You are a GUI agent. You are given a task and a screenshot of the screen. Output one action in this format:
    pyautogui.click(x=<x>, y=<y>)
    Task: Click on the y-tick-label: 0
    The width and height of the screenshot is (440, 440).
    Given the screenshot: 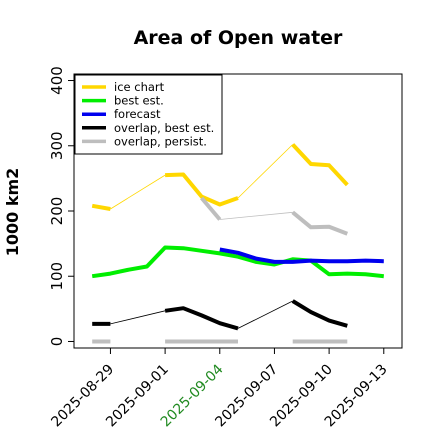 What is the action you would take?
    pyautogui.click(x=57, y=342)
    